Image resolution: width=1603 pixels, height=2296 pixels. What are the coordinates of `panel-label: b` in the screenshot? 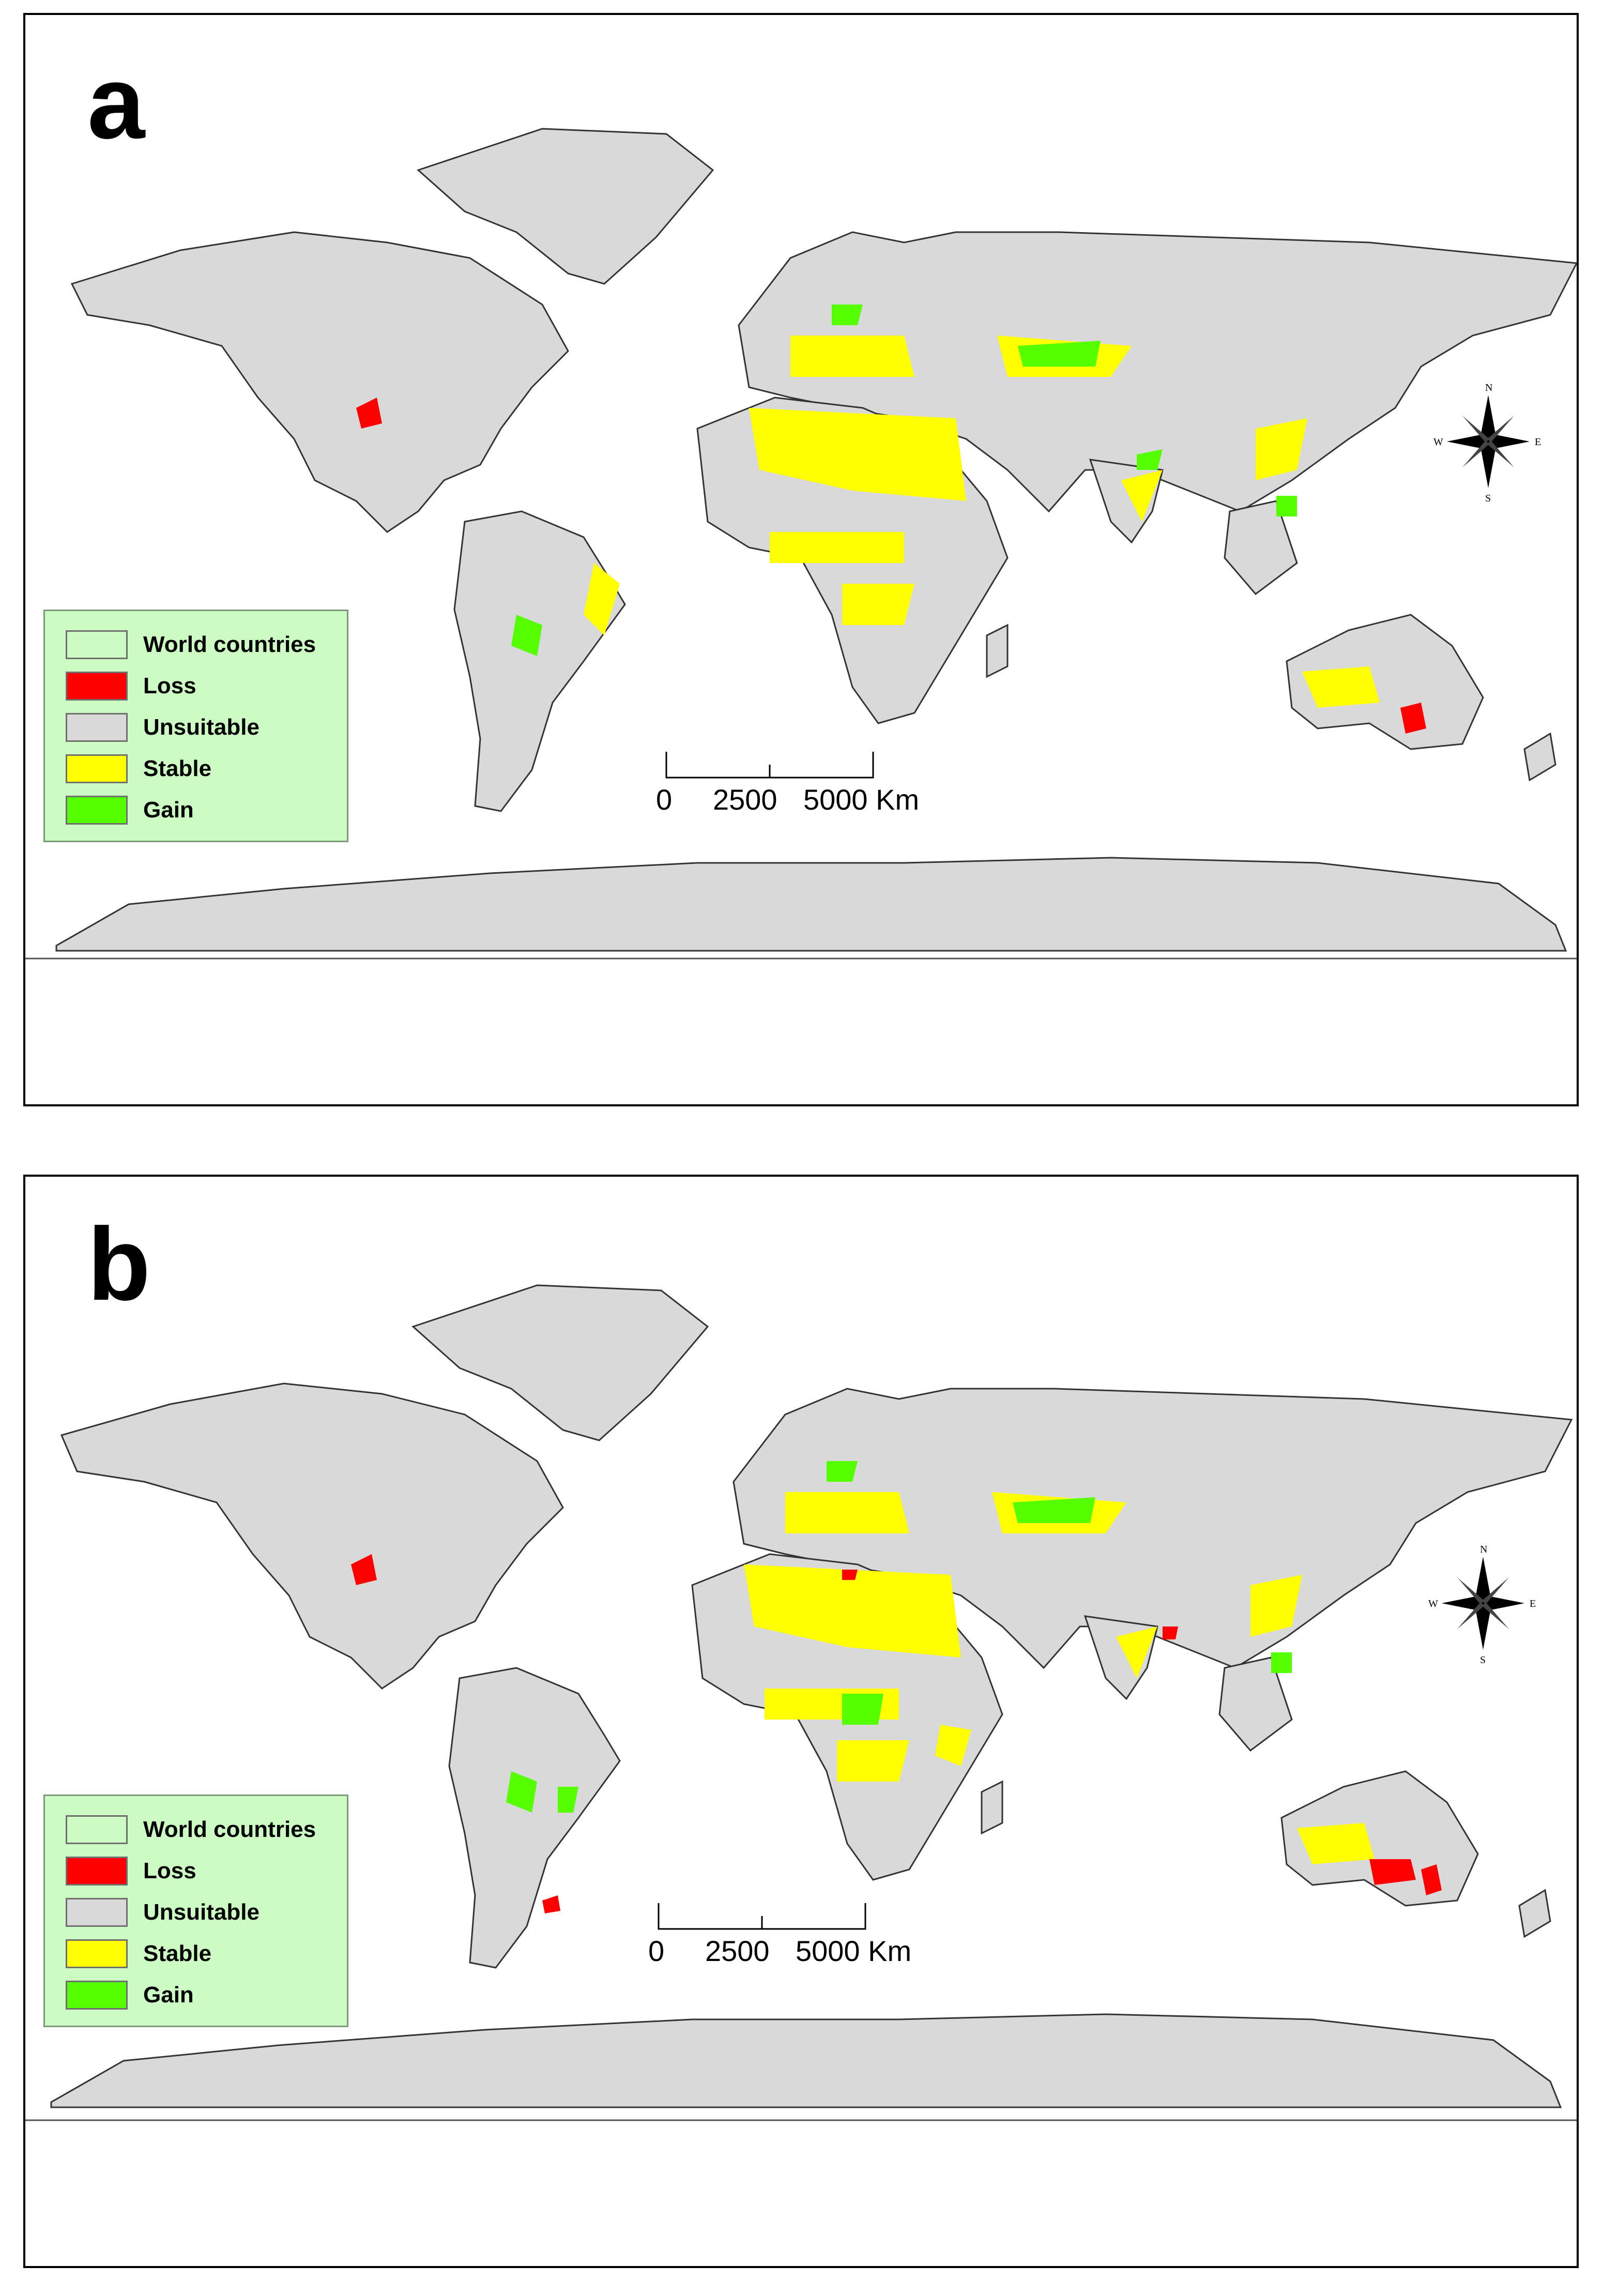 It's located at (119, 1264).